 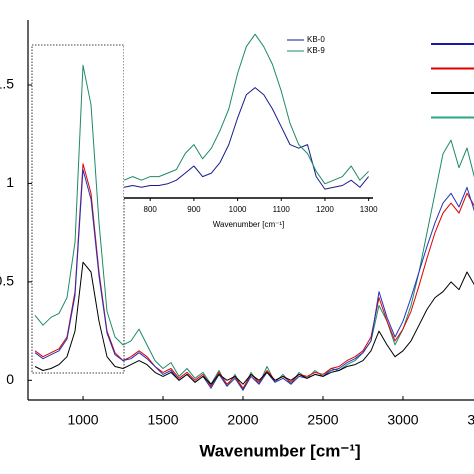 I want to click on inset-x-tick-label: 900, so click(x=194, y=209).